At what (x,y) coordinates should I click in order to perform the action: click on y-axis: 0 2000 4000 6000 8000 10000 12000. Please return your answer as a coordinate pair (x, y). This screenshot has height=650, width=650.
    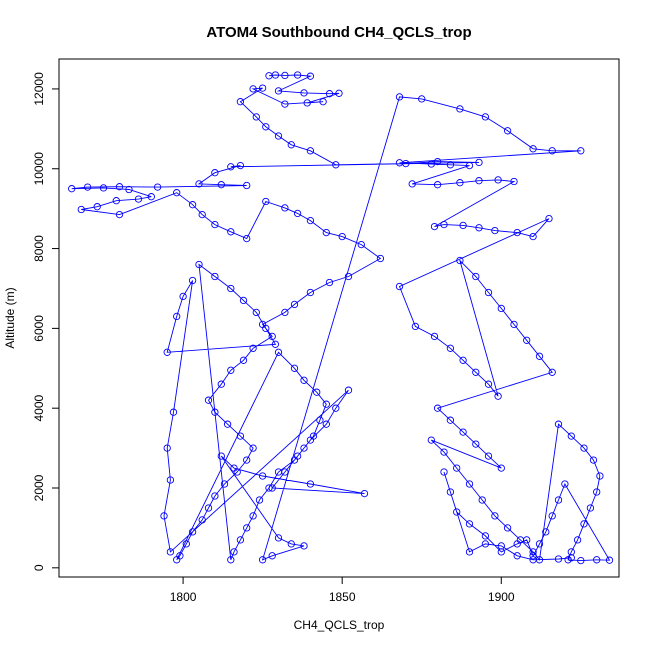
    Looking at the image, I should click on (46, 321).